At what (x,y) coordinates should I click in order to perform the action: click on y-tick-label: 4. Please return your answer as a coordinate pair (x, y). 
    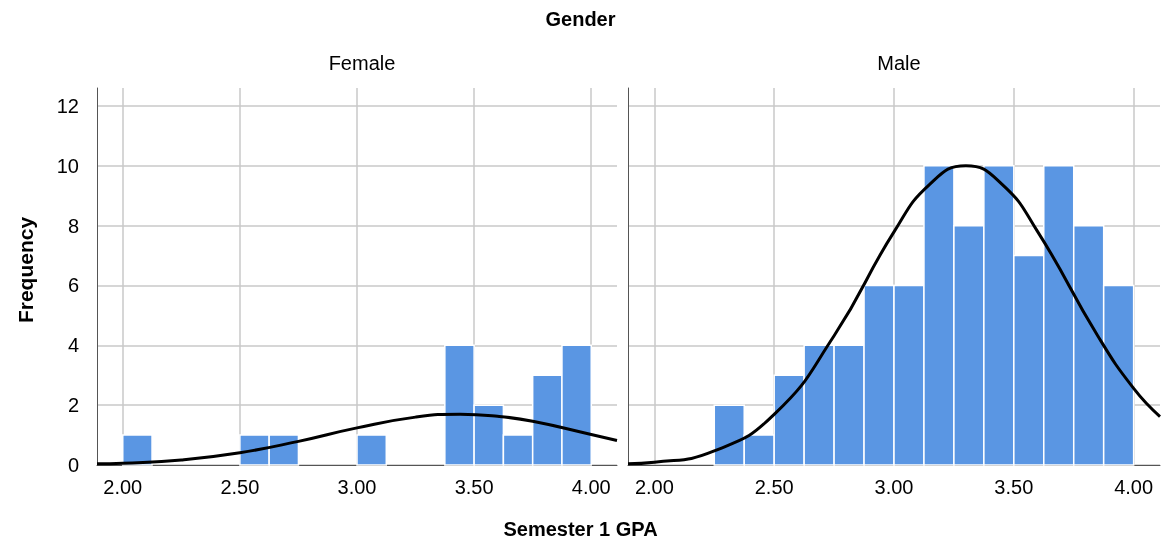
    Looking at the image, I should click on (73, 345).